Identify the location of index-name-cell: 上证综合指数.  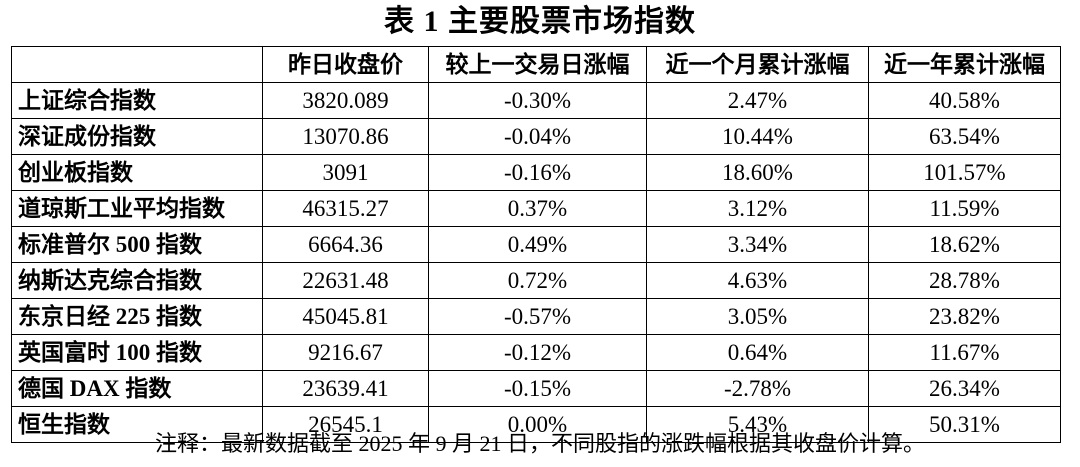
(137, 100).